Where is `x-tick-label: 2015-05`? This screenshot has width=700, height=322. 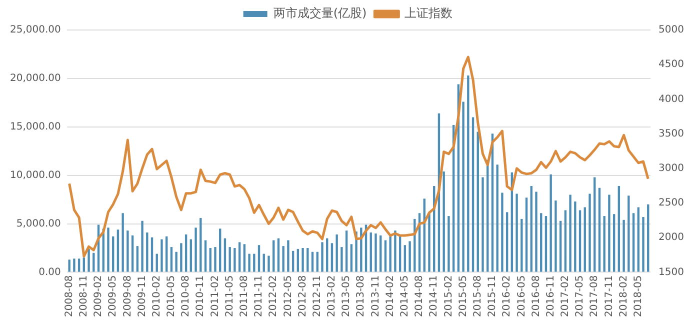 x-tick-label: 2015-05 is located at coordinates (463, 296).